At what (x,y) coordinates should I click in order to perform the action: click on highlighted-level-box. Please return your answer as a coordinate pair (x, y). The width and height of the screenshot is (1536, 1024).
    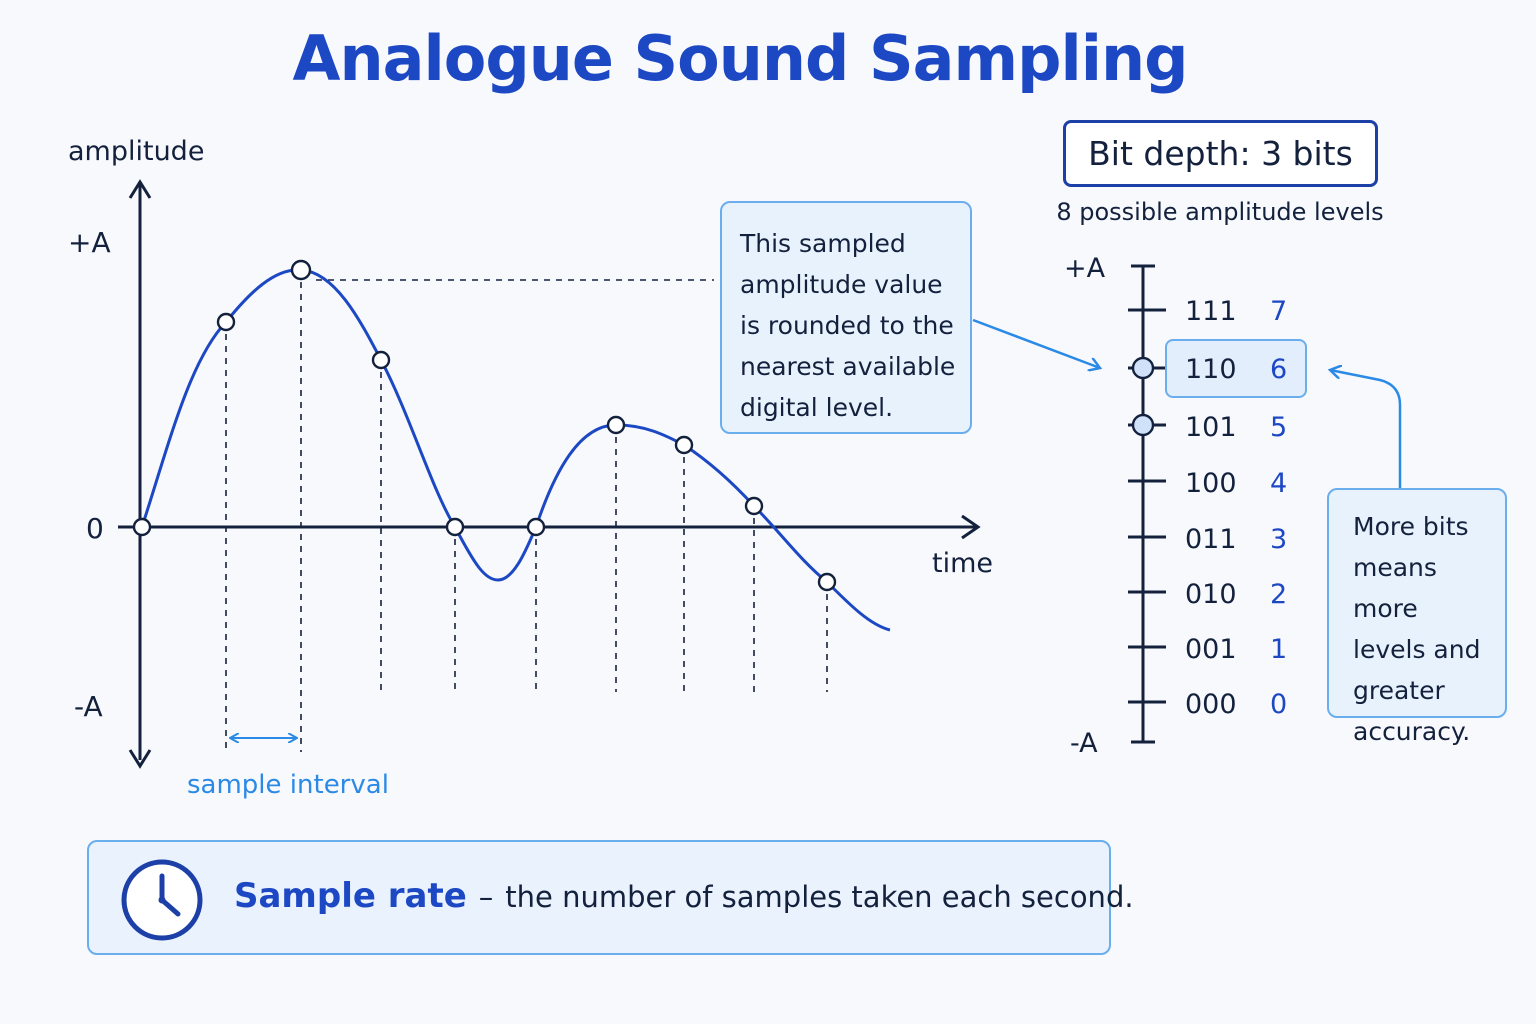
    Looking at the image, I should click on (1236, 368).